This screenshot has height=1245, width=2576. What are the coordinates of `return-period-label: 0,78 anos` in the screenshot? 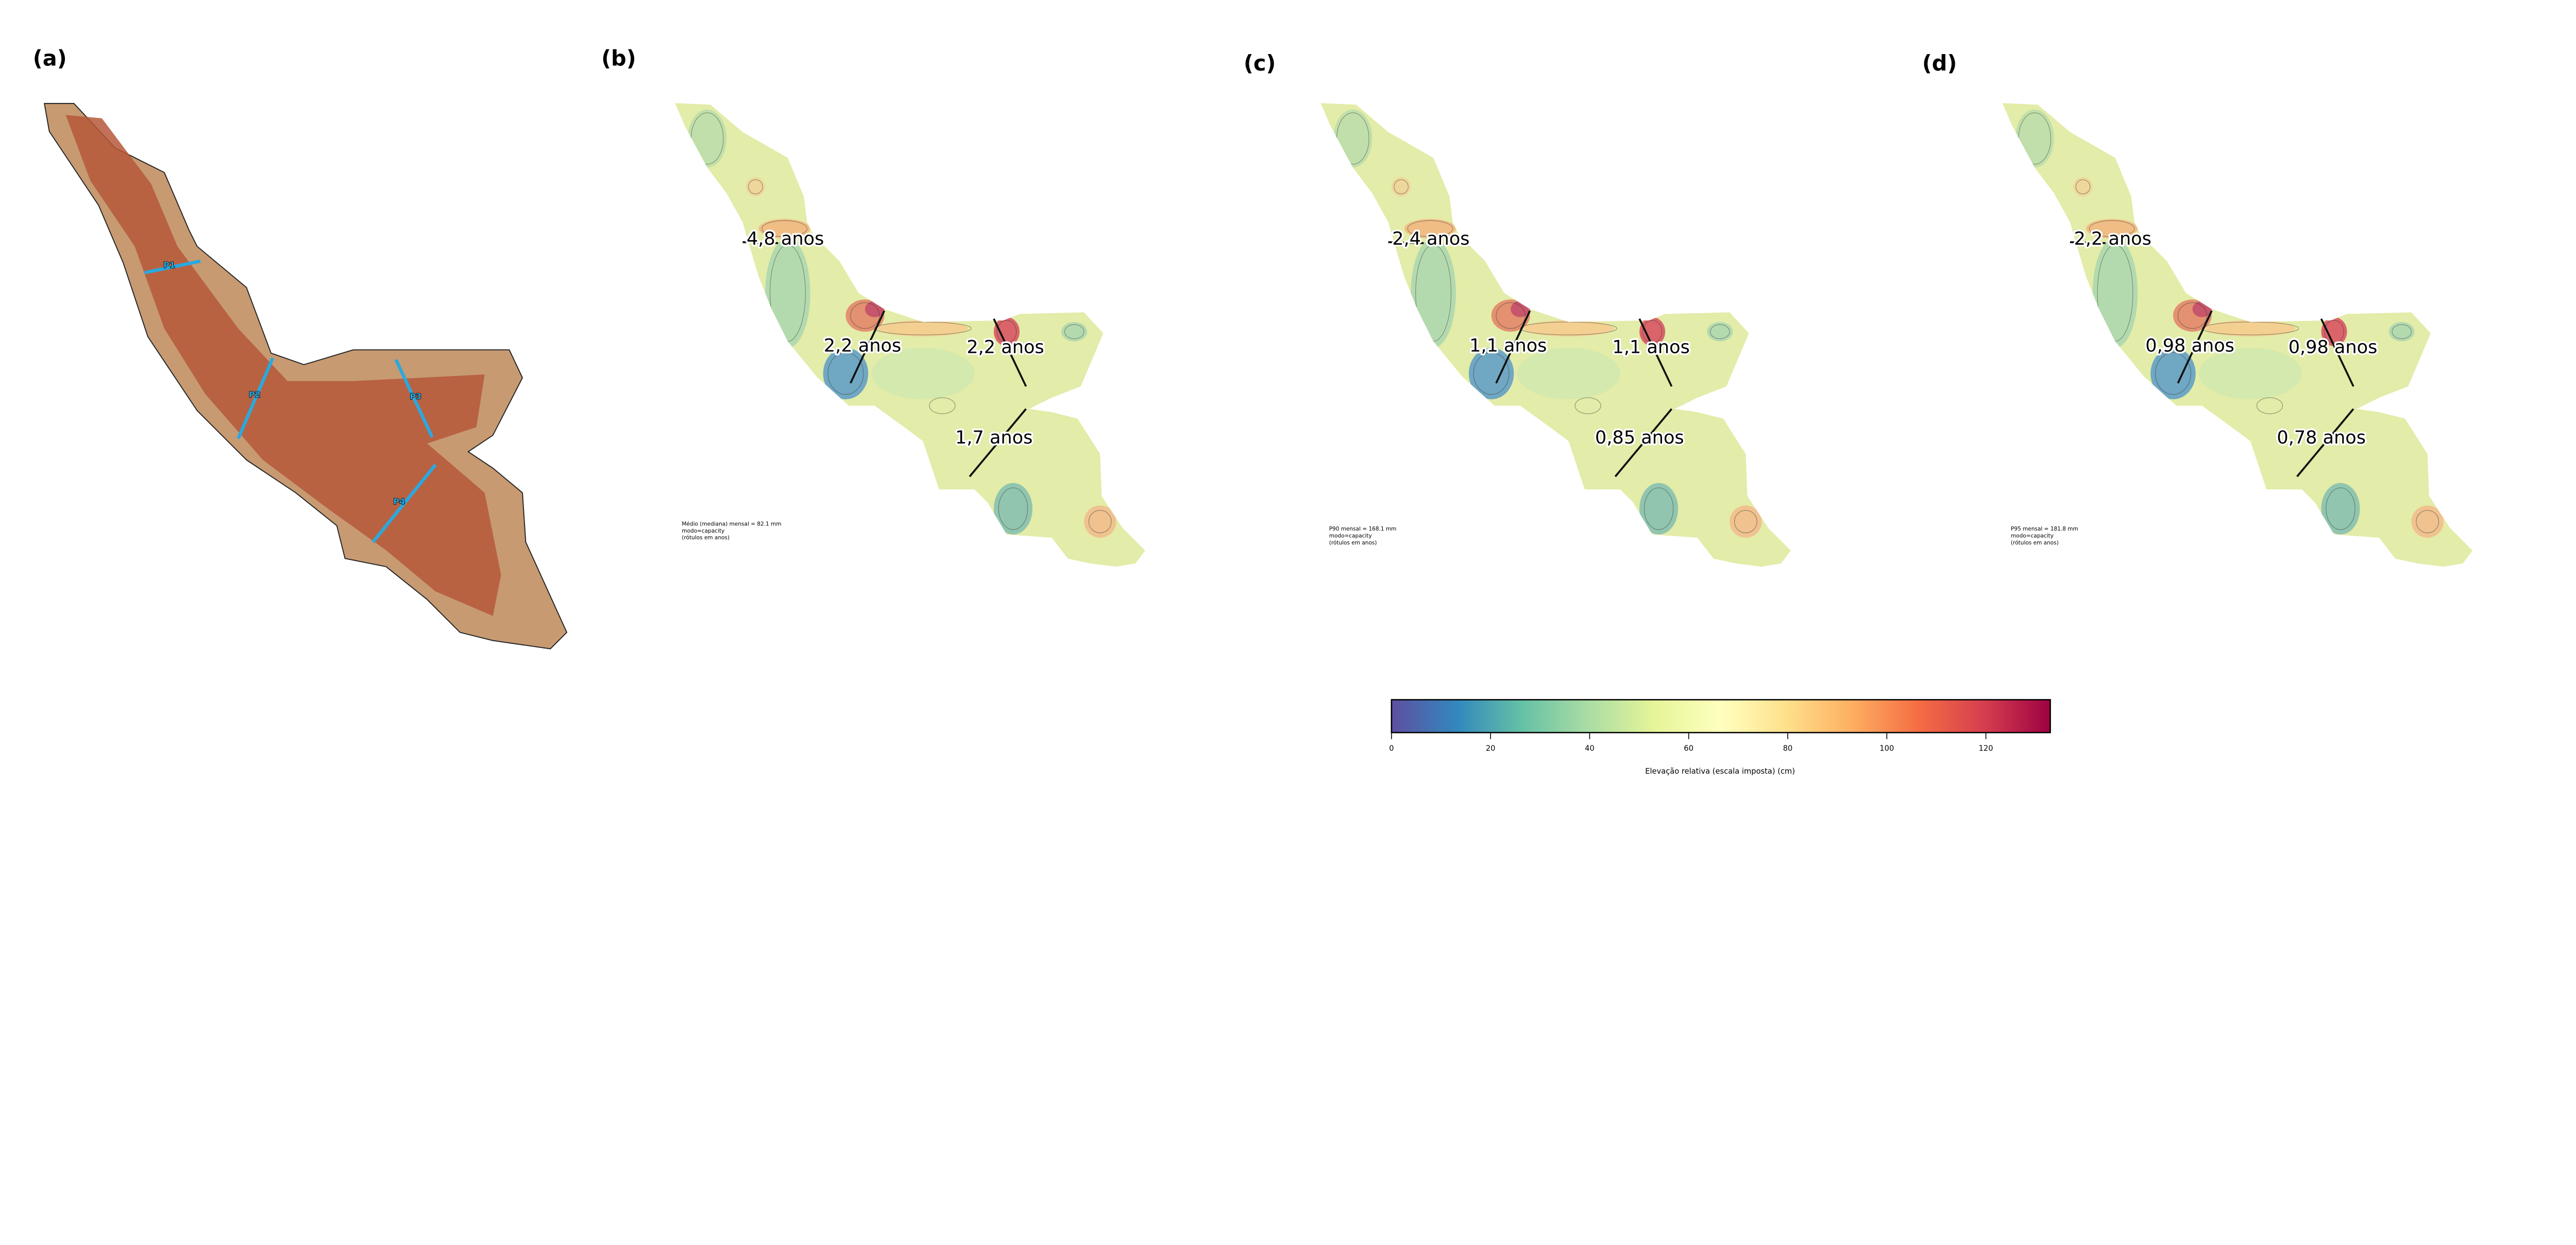 It's located at (2321, 437).